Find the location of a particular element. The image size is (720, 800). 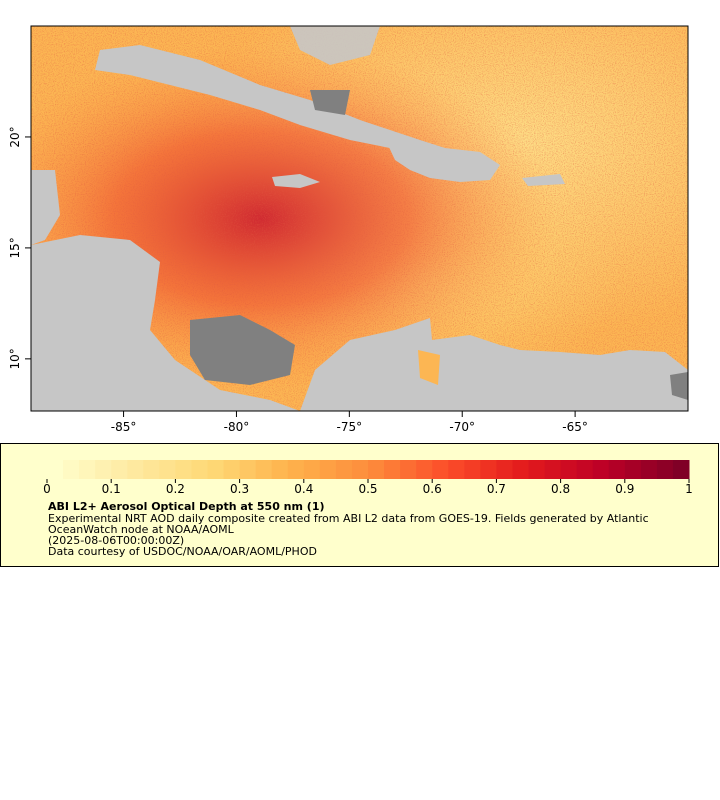

colorbar-tick-label: 0.4 is located at coordinates (303, 489).